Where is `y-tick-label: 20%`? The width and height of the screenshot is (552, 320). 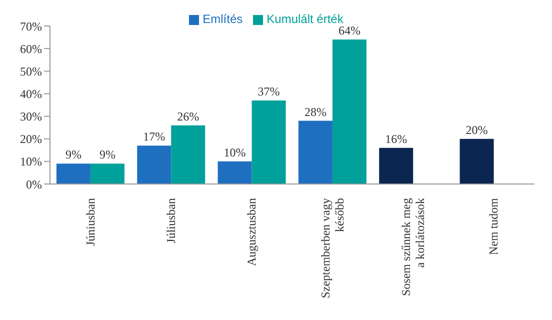
y-tick-label: 20% is located at coordinates (31, 139).